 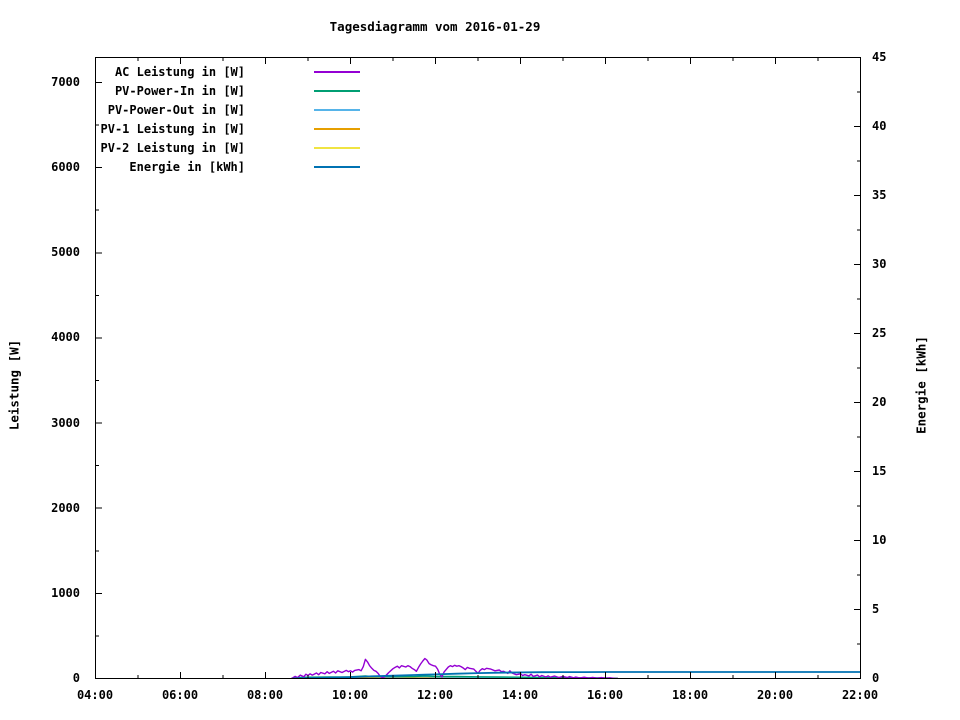 I want to click on y-left-tick-label: 6000, so click(x=65, y=167).